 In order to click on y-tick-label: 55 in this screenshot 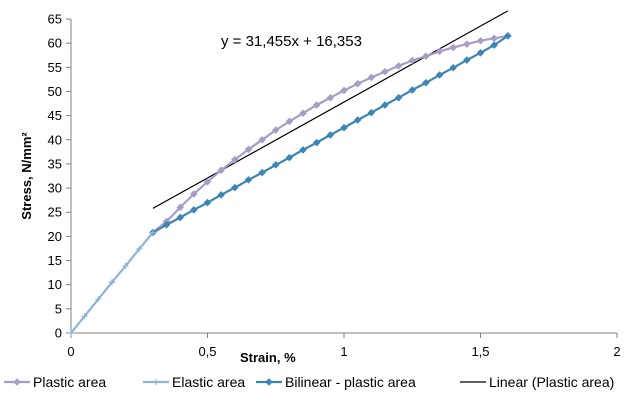, I will do `click(55, 67)`.